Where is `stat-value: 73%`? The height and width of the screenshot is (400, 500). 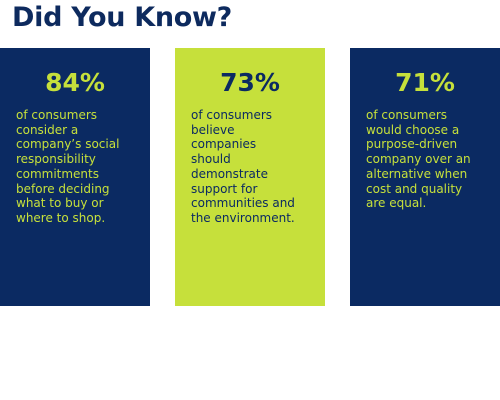 stat-value: 73% is located at coordinates (250, 82).